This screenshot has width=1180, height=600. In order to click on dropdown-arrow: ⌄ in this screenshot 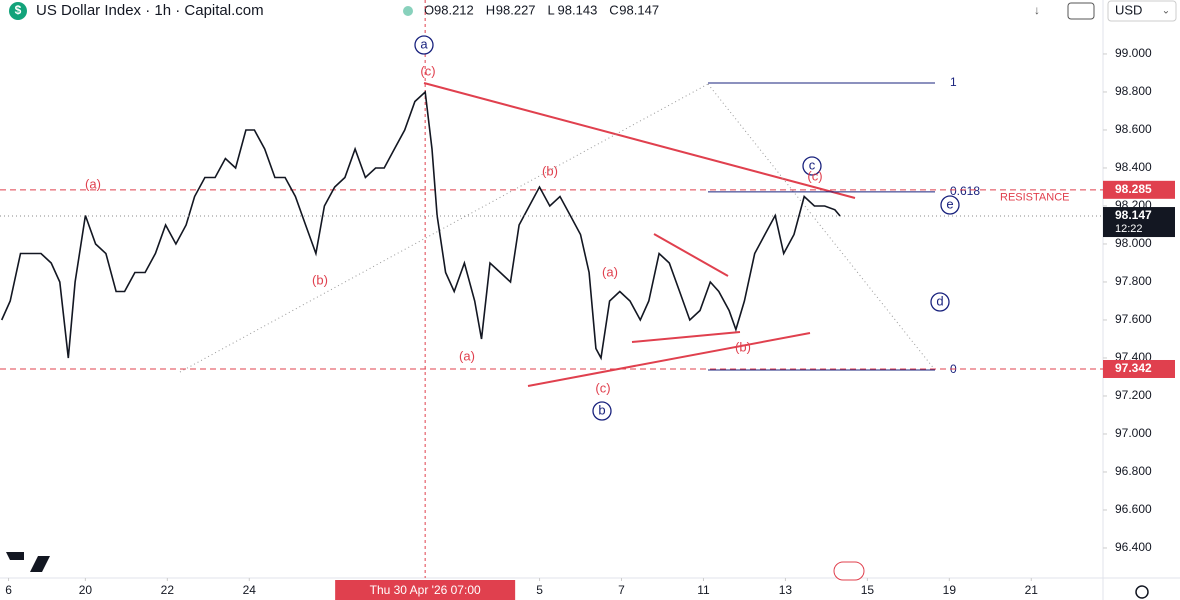, I will do `click(1166, 11)`.